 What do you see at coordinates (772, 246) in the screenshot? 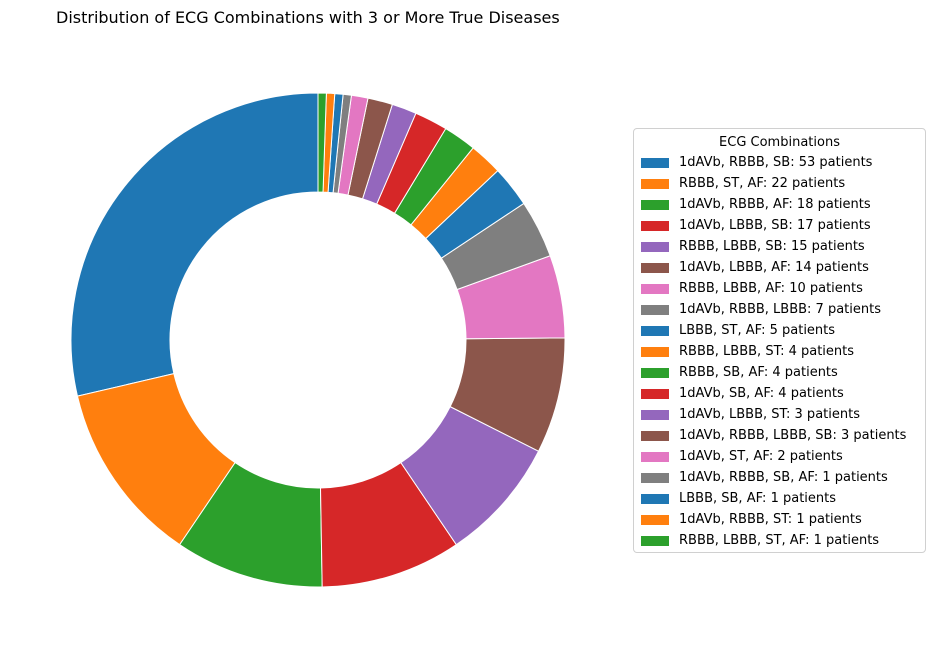
I see `legend-label: RBBB, LBBB, SB: 15 patients` at bounding box center [772, 246].